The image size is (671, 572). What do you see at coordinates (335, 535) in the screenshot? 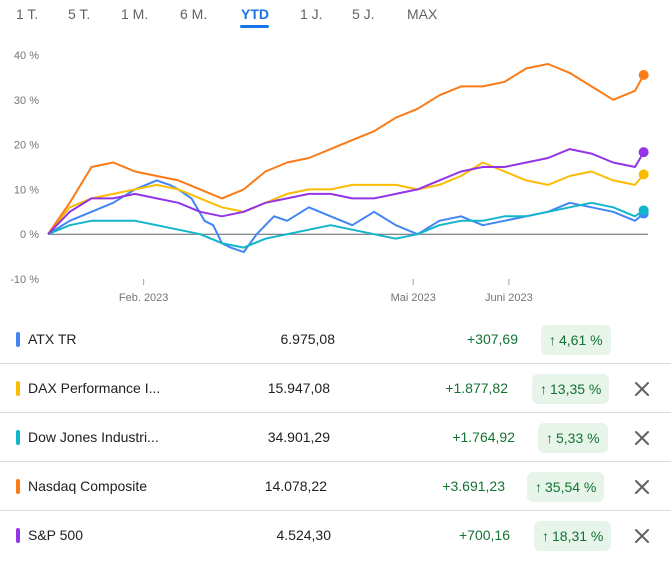
I see `list-row-sp500: S&P 500 4.524,30 +700,16 ↑ 18,31 %` at bounding box center [335, 535].